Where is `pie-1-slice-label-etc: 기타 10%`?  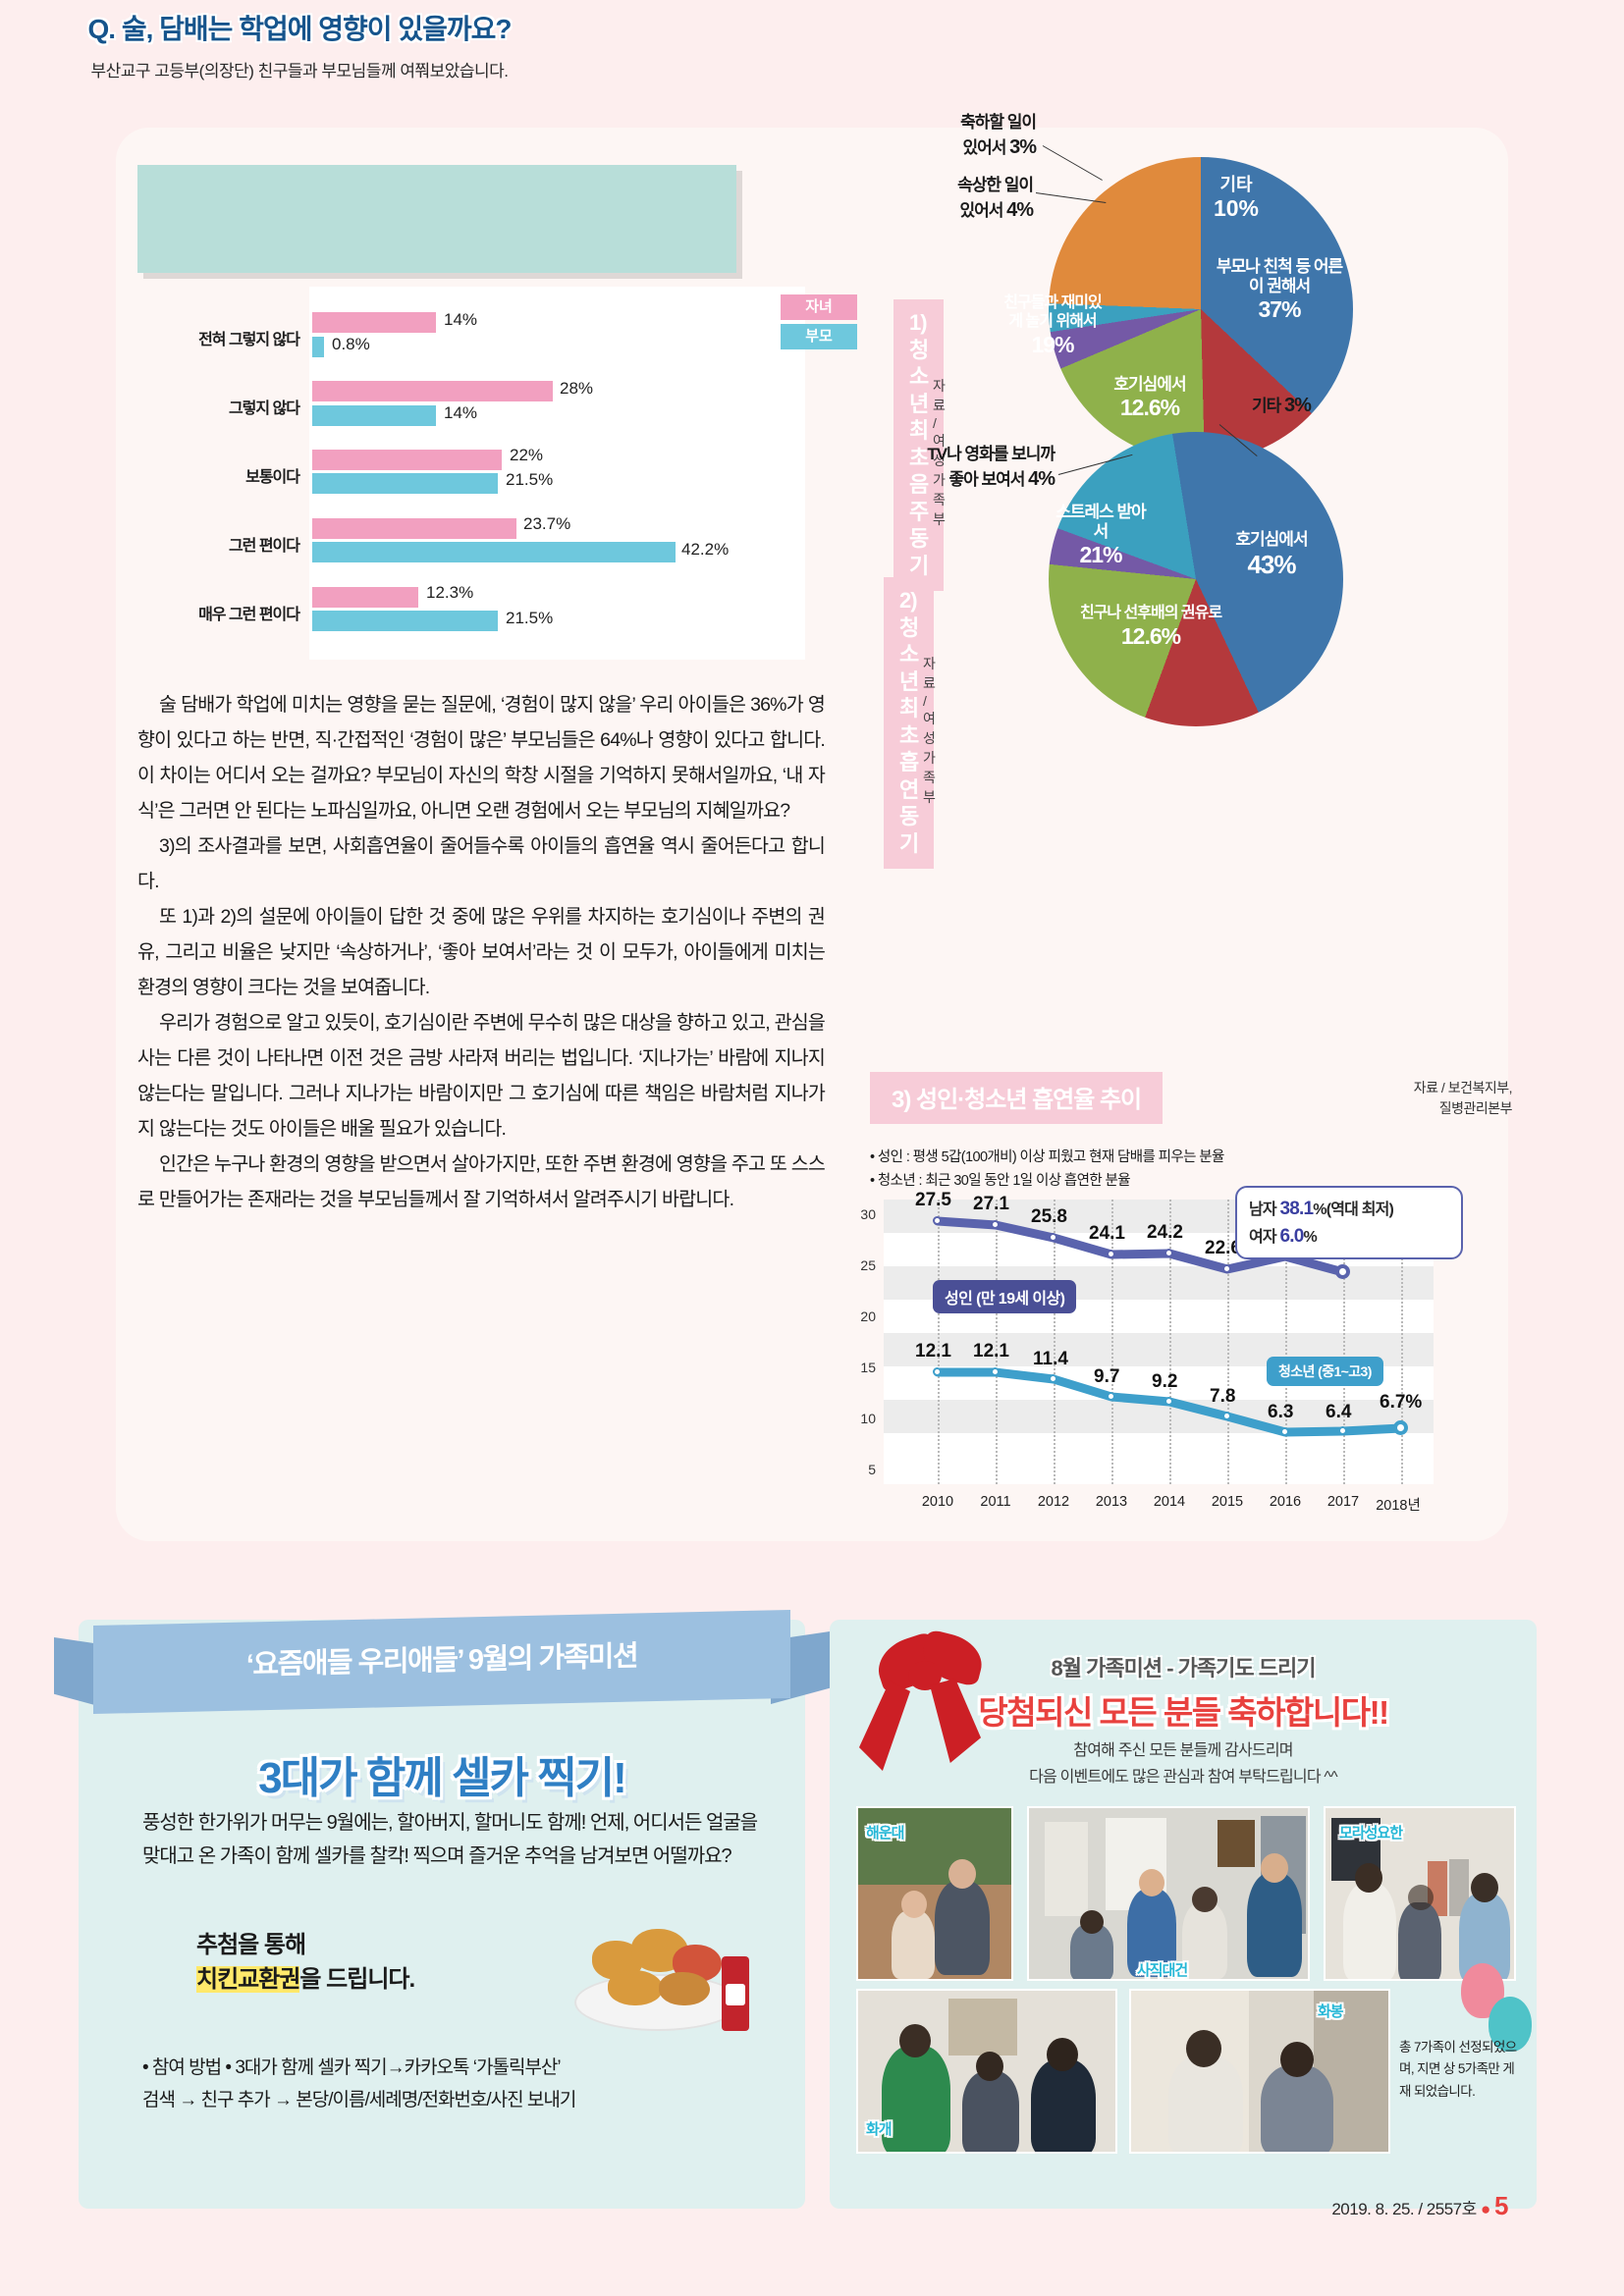 pie-1-slice-label-etc: 기타 10% is located at coordinates (1236, 198).